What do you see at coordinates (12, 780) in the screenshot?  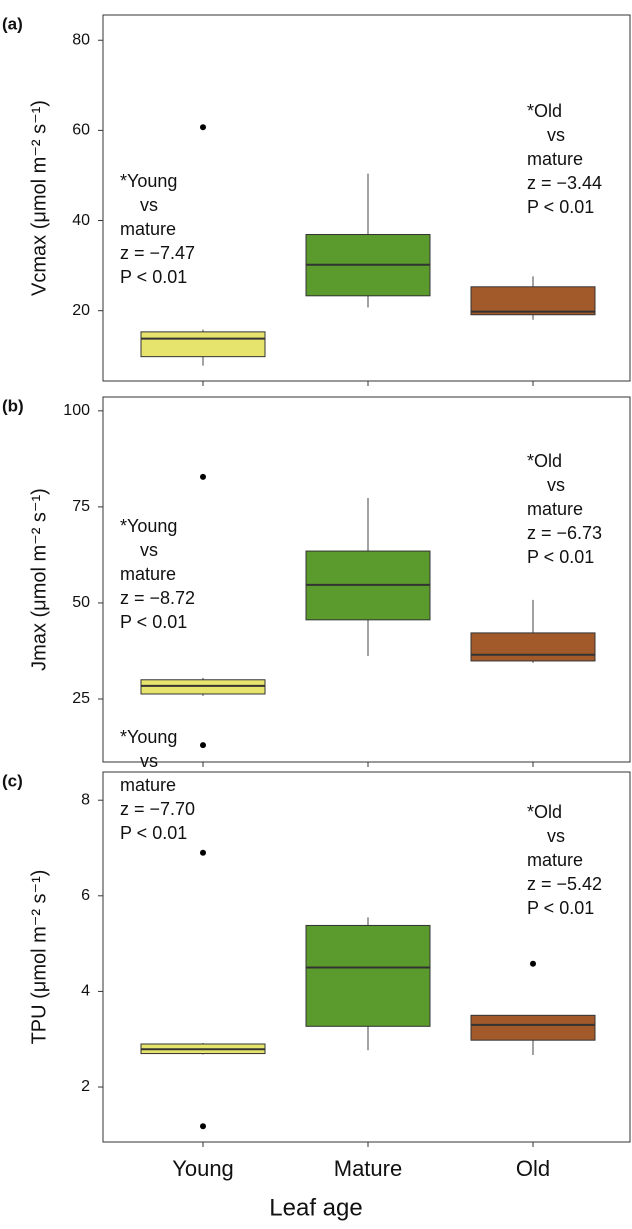 I see `panel-label: (c)` at bounding box center [12, 780].